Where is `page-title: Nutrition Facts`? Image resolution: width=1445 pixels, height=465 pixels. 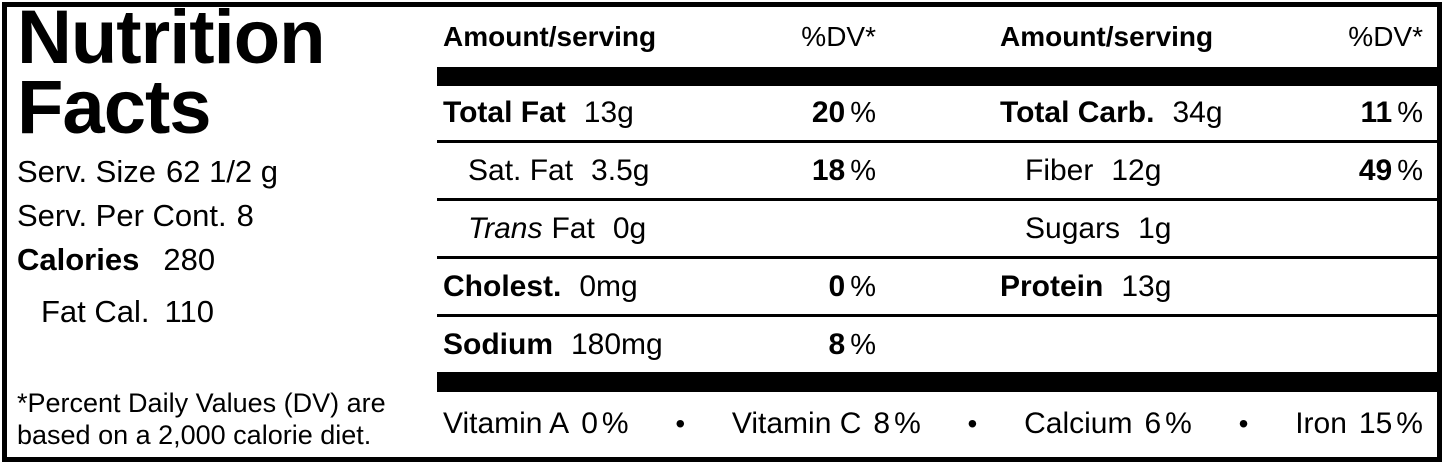
page-title: Nutrition Facts is located at coordinates (225, 76).